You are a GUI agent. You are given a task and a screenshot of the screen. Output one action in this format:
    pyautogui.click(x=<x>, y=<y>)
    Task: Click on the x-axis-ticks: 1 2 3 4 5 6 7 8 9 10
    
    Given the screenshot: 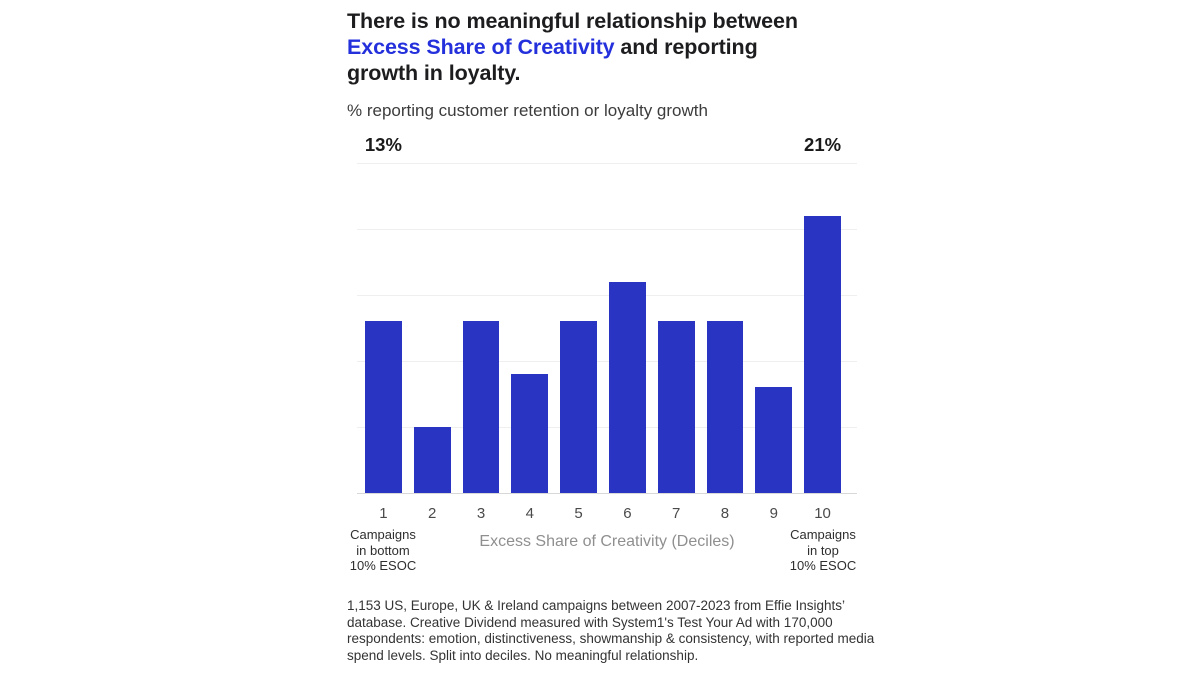 What is the action you would take?
    pyautogui.click(x=603, y=513)
    